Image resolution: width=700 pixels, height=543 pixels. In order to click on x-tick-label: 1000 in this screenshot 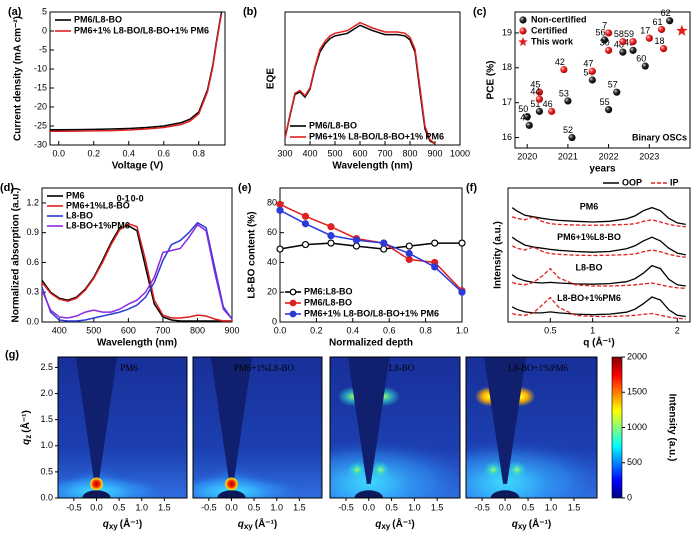, I will do `click(460, 153)`.